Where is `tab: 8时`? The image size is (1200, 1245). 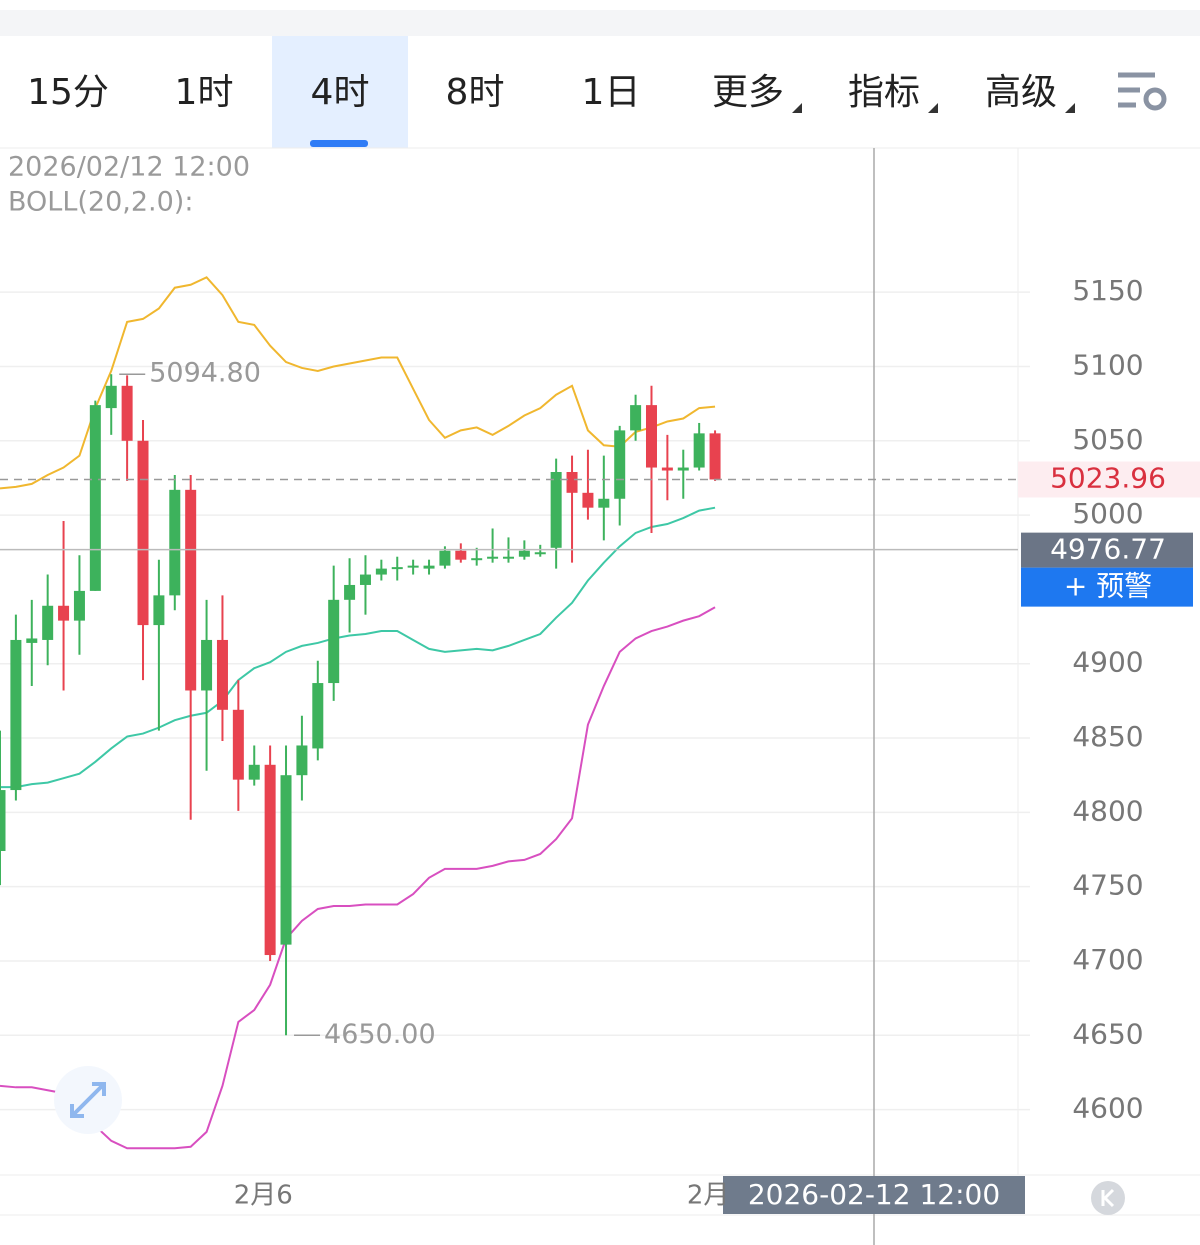
tab: 8时 is located at coordinates (475, 92).